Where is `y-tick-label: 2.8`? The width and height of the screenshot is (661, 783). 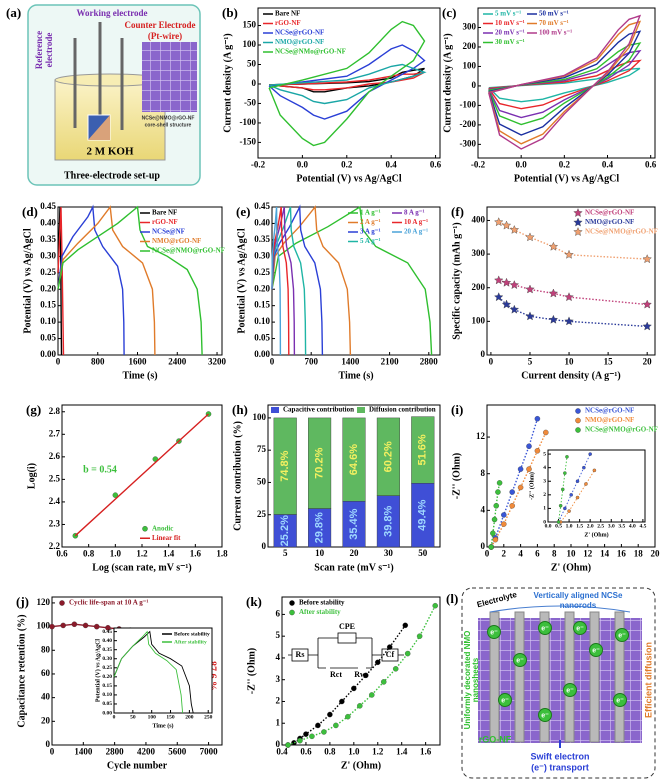 y-tick-label: 2.8 is located at coordinates (55, 411).